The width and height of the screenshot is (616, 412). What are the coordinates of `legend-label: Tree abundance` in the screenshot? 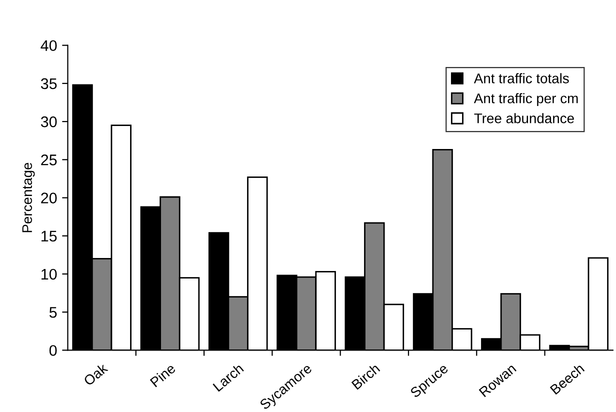 It's located at (524, 118).